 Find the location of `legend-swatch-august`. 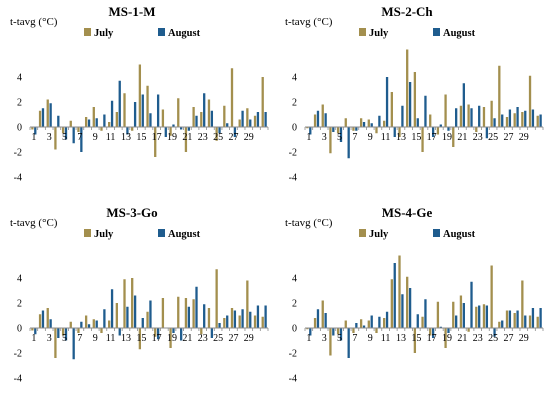

legend-swatch-august is located at coordinates (436, 32).